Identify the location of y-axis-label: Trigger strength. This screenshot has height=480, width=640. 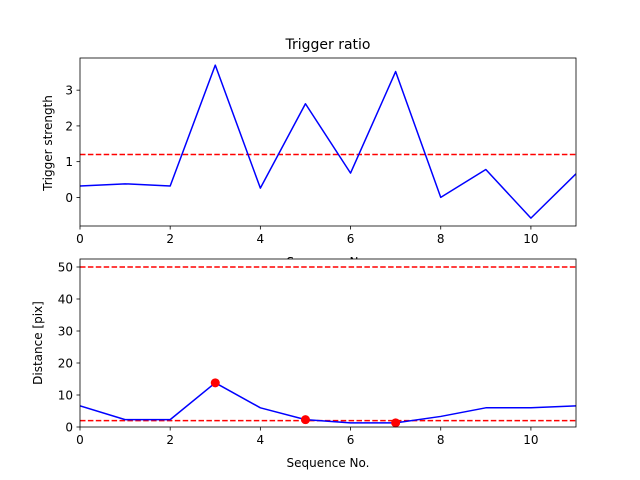
(48, 143).